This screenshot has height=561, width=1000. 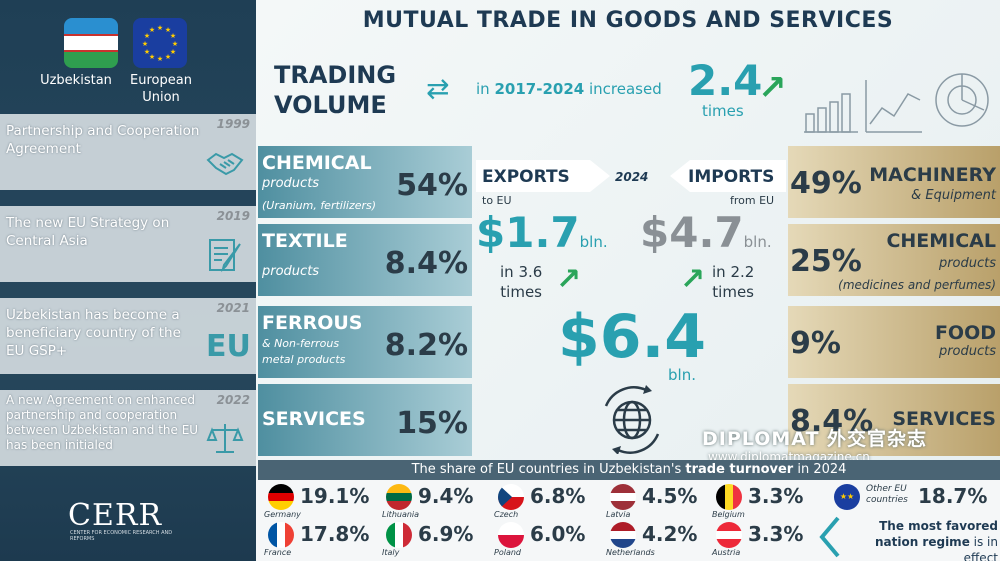 I want to click on country-share-name: Italy, so click(x=391, y=552).